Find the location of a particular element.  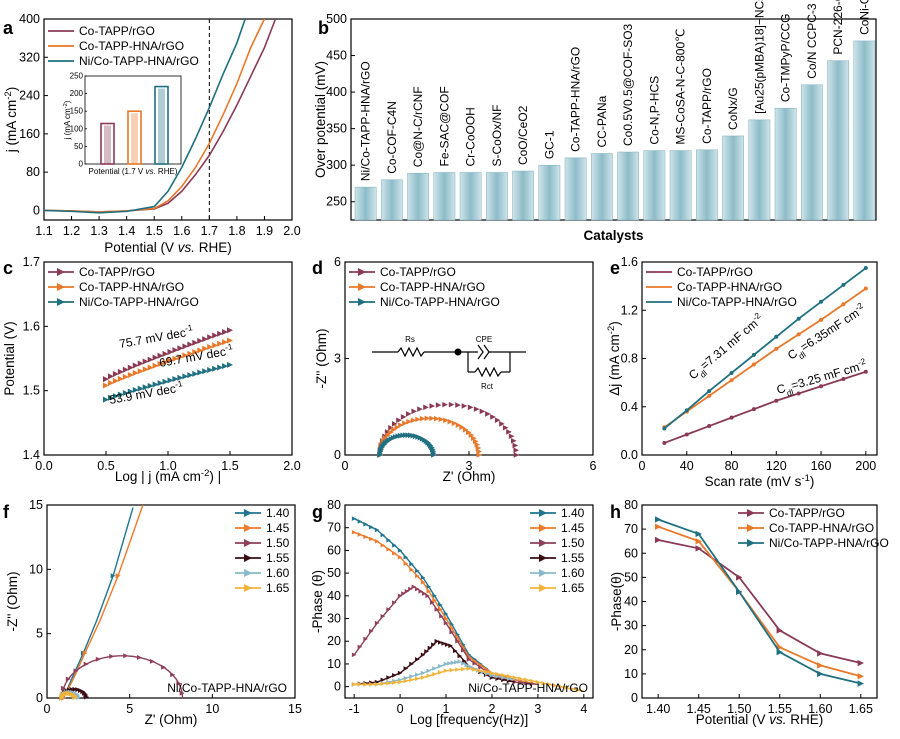

x-tick-label: 1.55 is located at coordinates (780, 709).